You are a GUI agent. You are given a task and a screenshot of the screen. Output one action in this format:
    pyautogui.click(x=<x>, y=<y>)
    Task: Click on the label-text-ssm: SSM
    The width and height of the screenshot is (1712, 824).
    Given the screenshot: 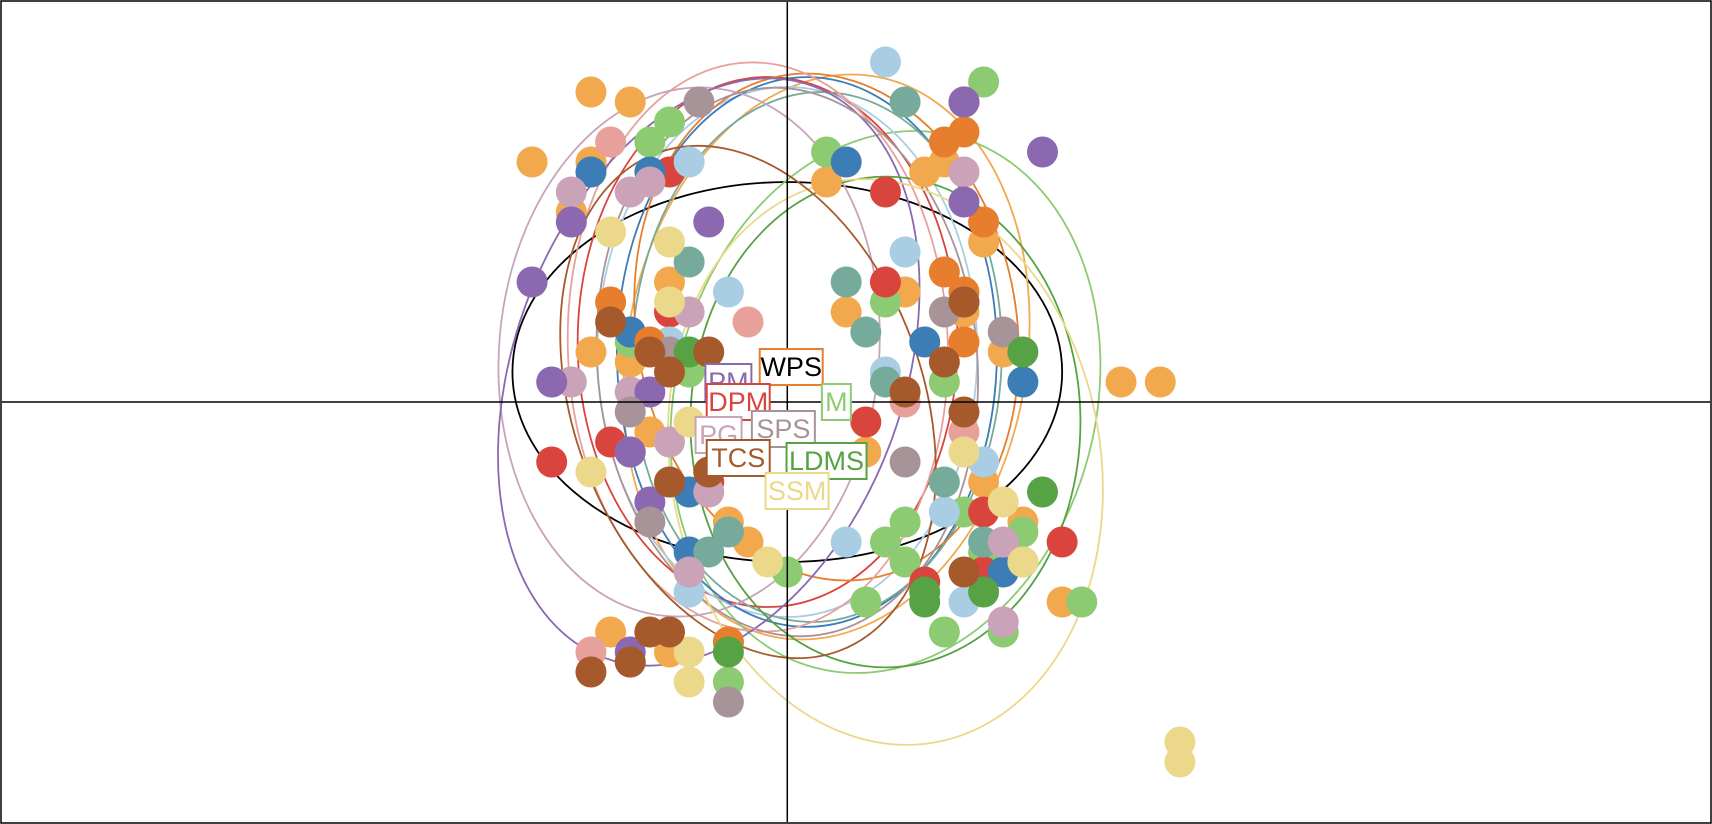 What is the action you would take?
    pyautogui.click(x=797, y=491)
    